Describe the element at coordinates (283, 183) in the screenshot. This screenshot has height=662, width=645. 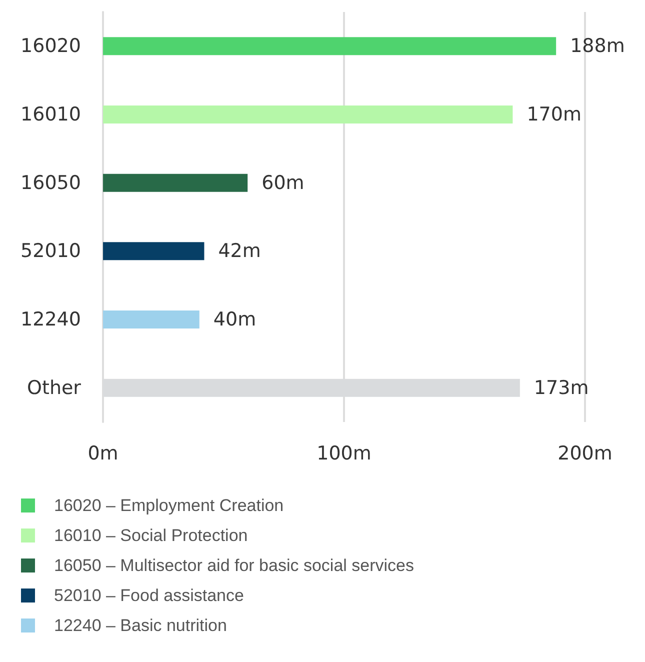
I see `data-label: 60m` at that location.